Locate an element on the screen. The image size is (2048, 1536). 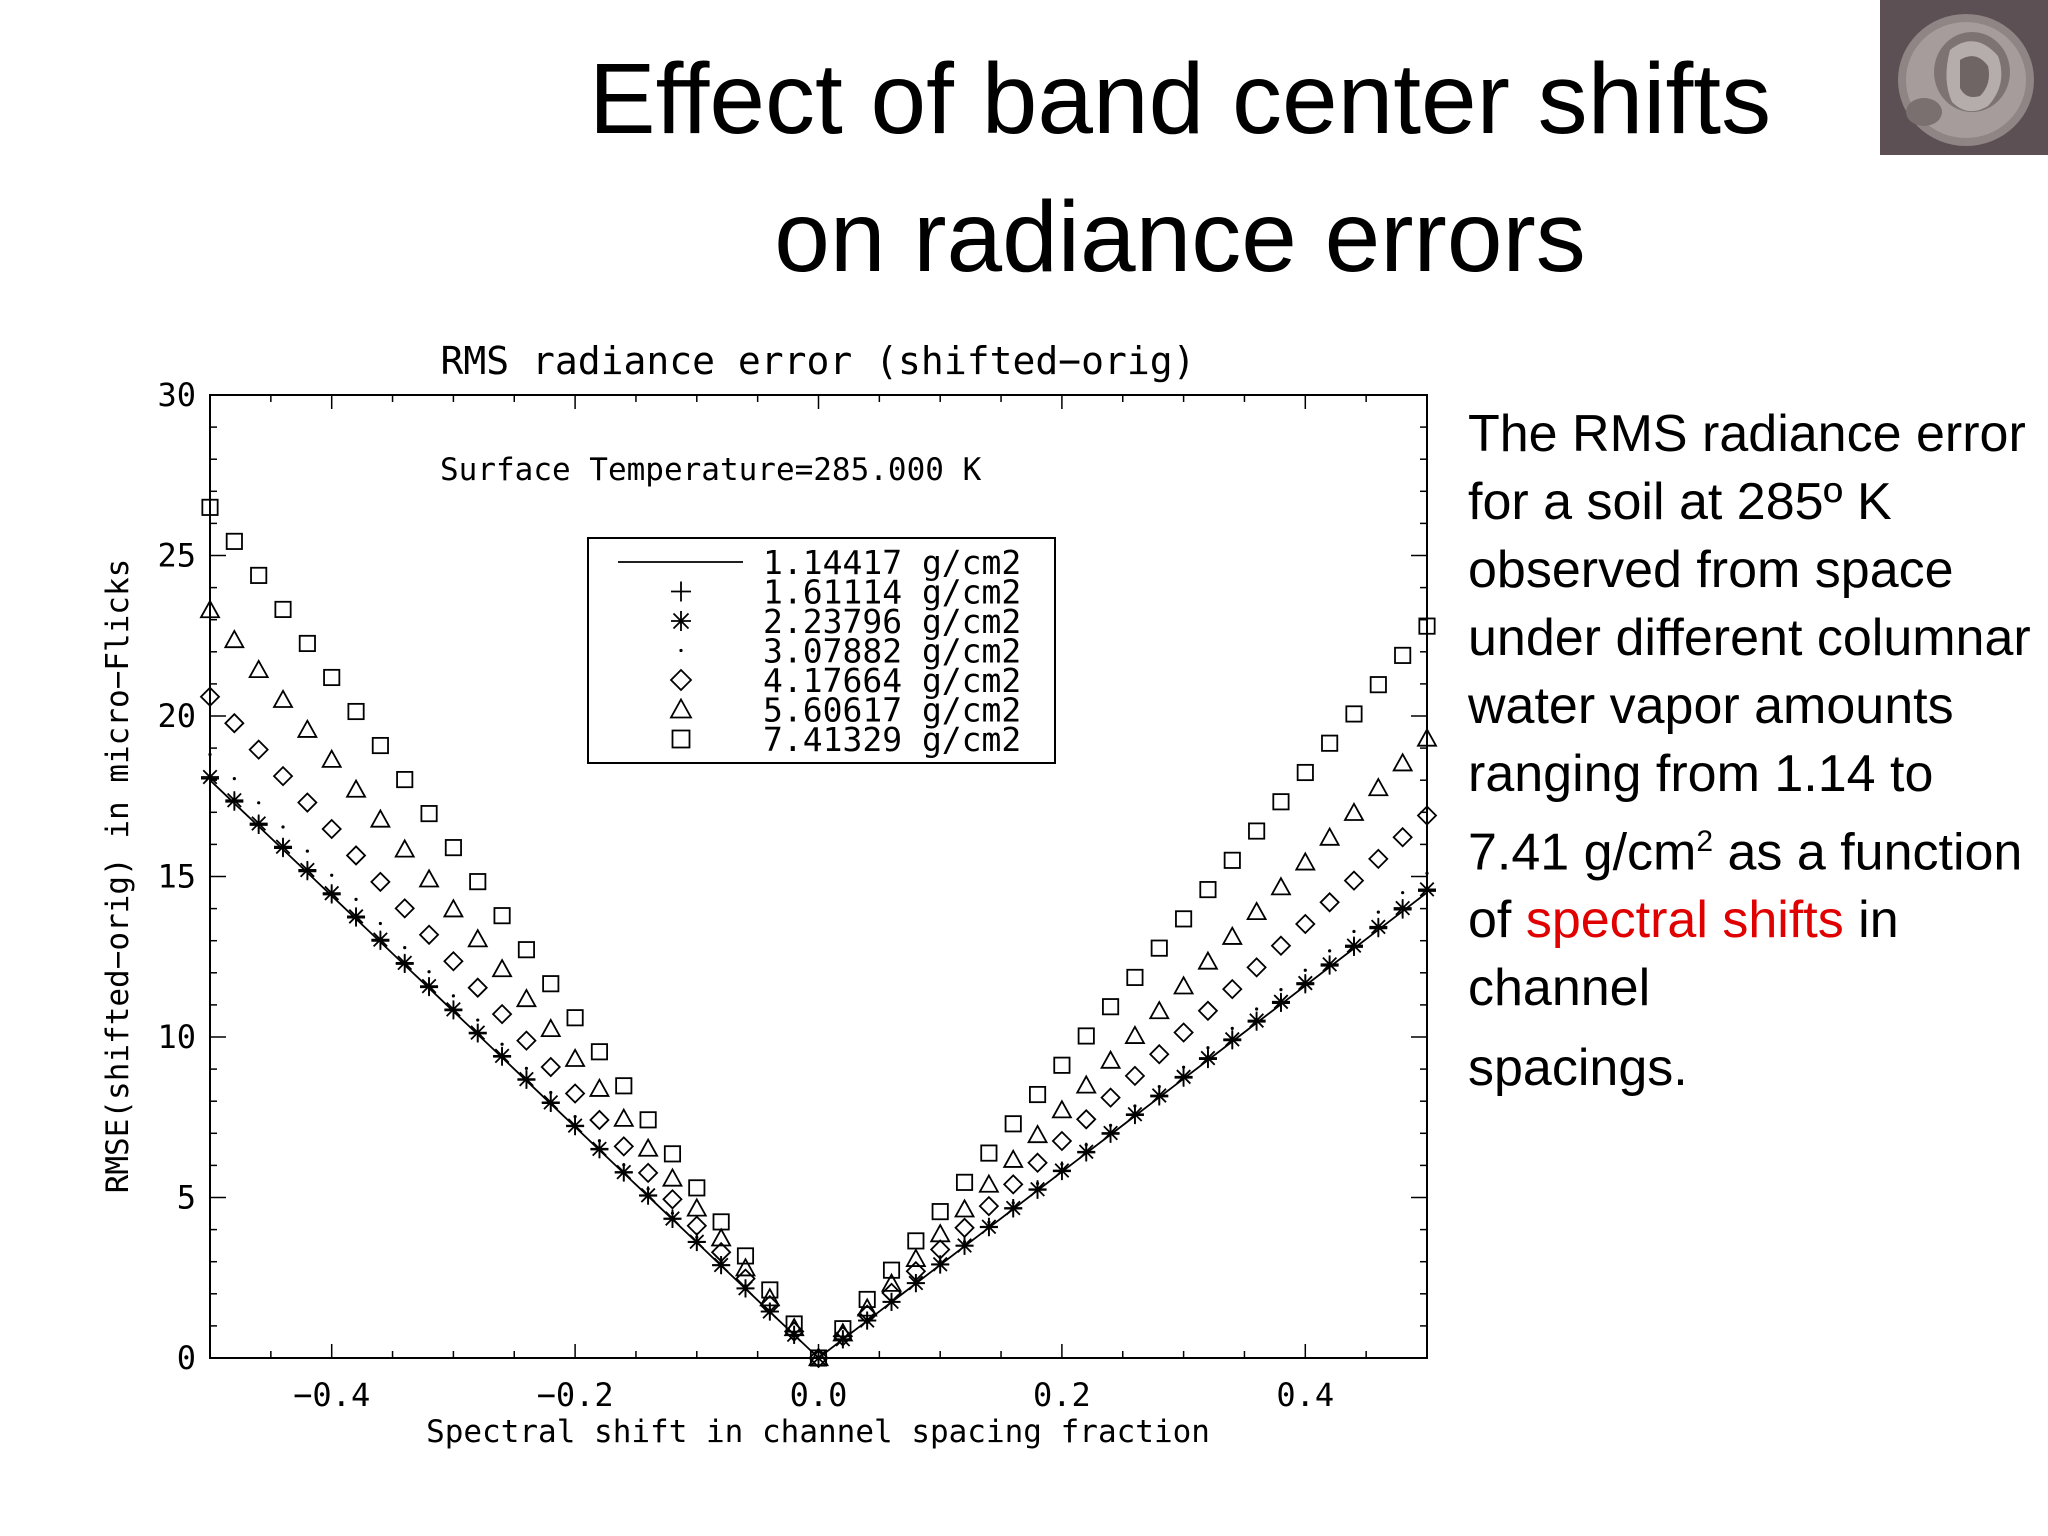
legend-entry: 1.61114 g/cm2 is located at coordinates (846, 592).